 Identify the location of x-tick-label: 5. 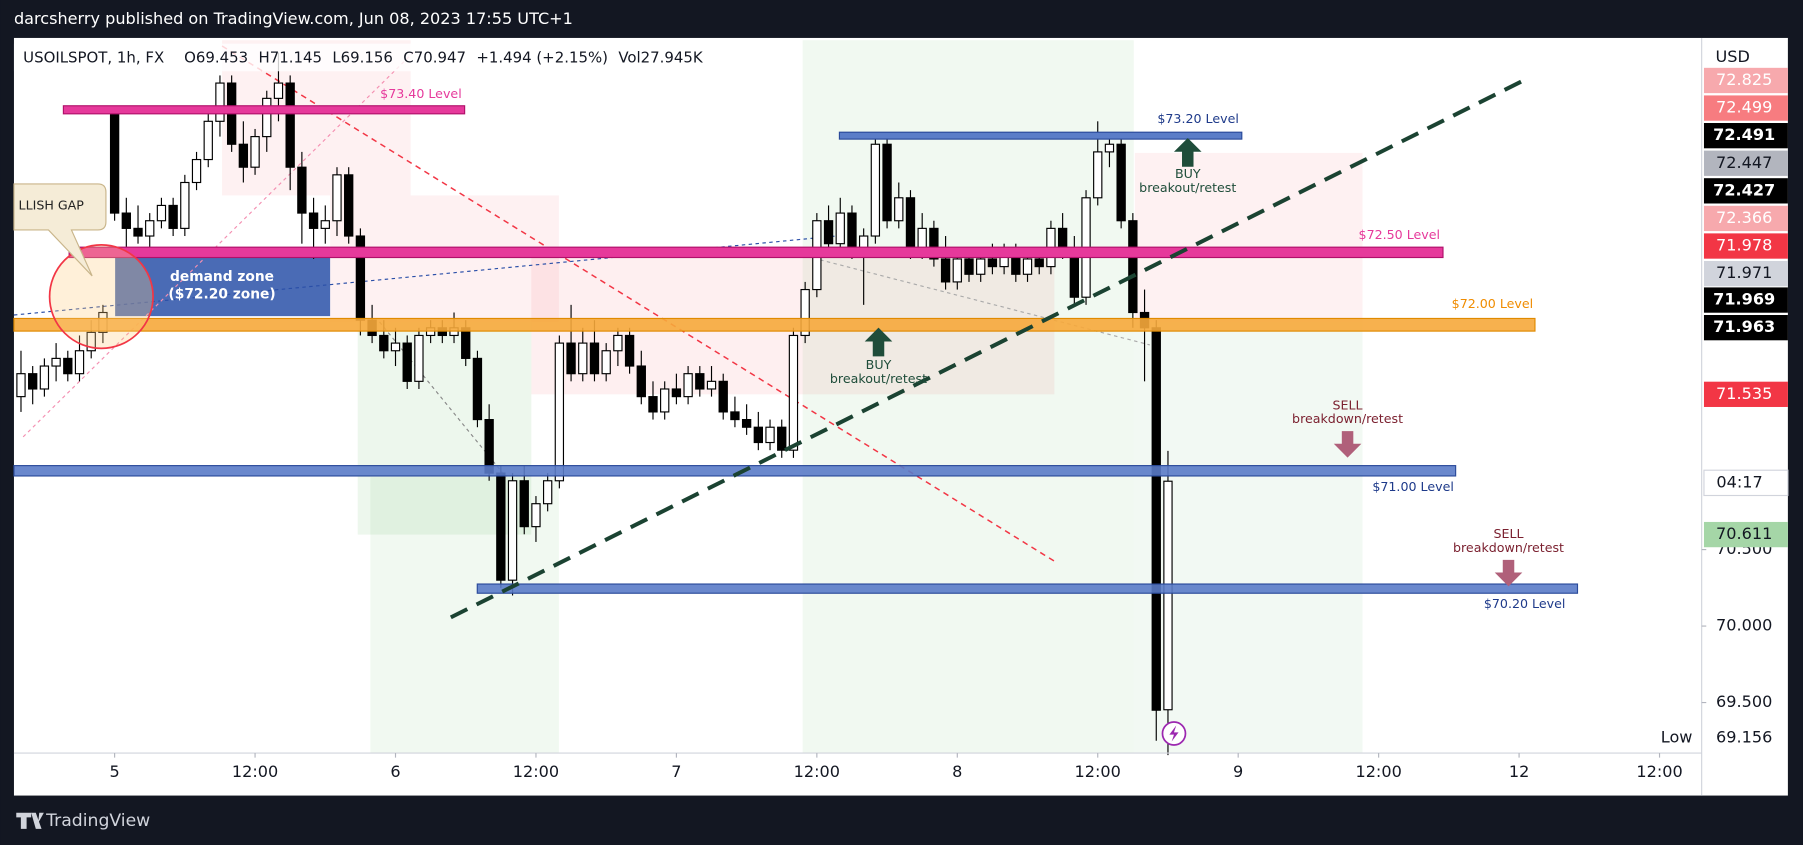
(114, 771).